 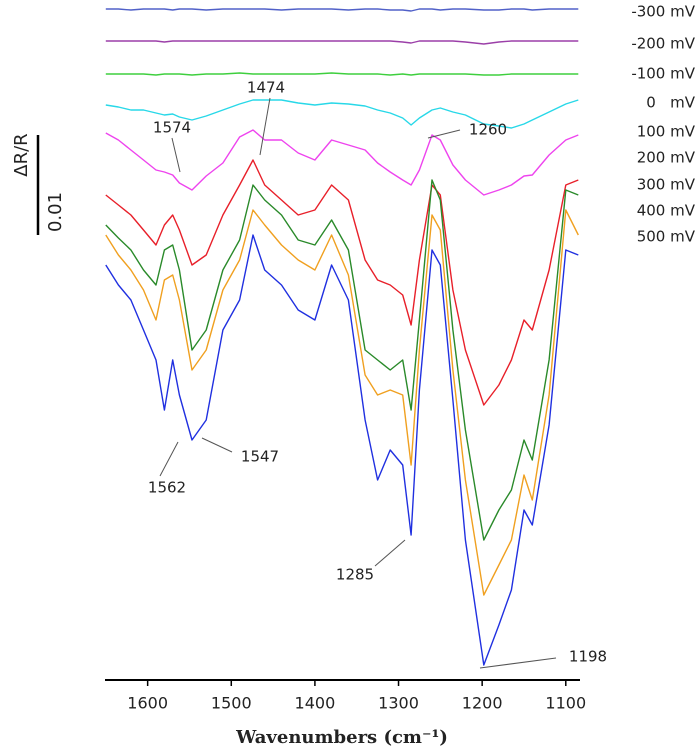 I want to click on series-label: -200 mV, so click(x=663, y=44).